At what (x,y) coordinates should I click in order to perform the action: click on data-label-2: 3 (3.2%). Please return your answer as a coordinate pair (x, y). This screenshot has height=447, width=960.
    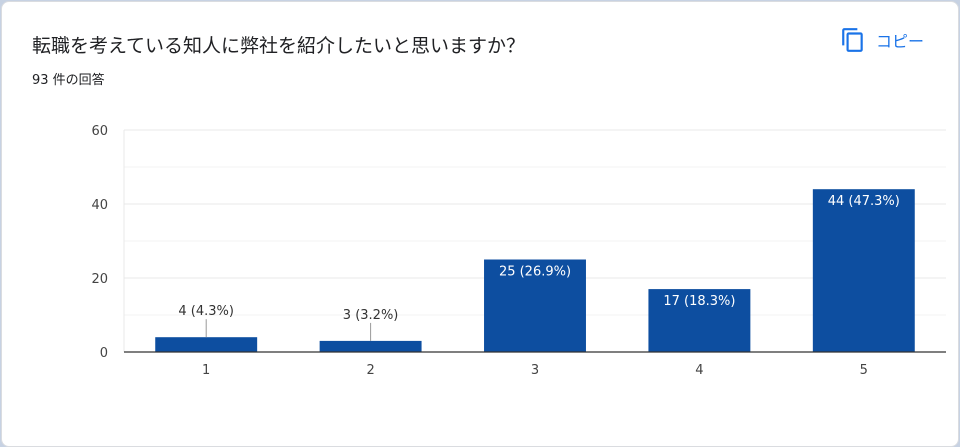
    Looking at the image, I should click on (371, 315).